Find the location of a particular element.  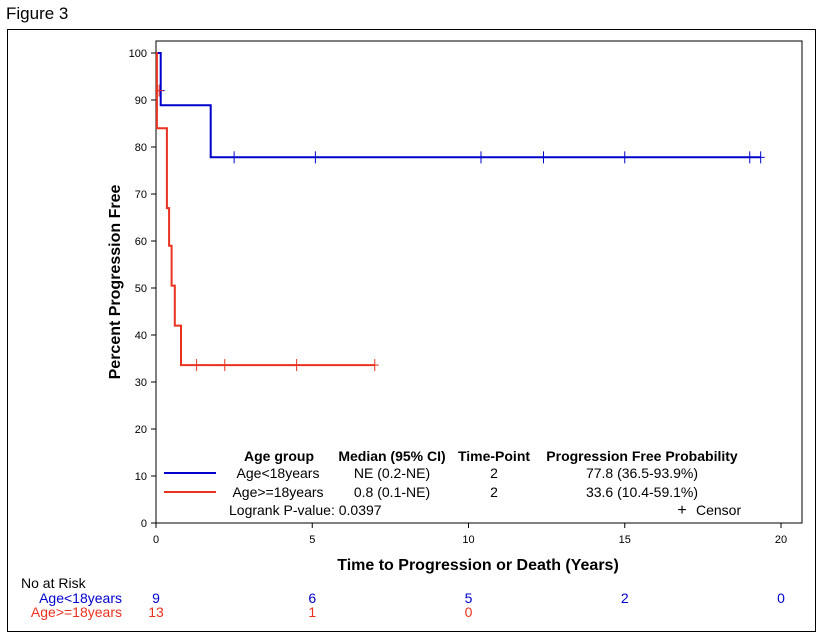

x-axis-label: Time to Progression or Death (Years) is located at coordinates (478, 565).